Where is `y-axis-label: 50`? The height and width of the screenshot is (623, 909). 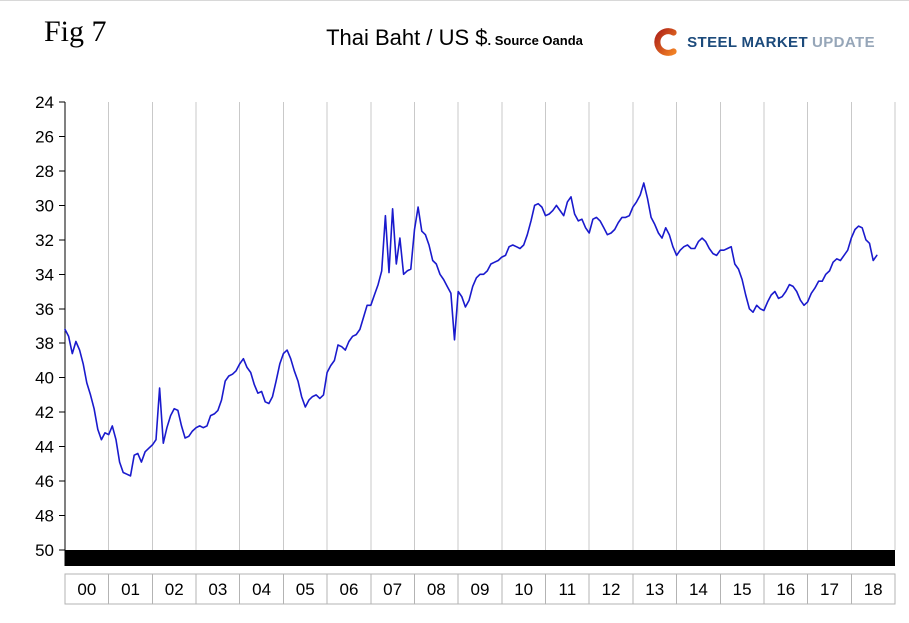 y-axis-label: 50 is located at coordinates (44, 550).